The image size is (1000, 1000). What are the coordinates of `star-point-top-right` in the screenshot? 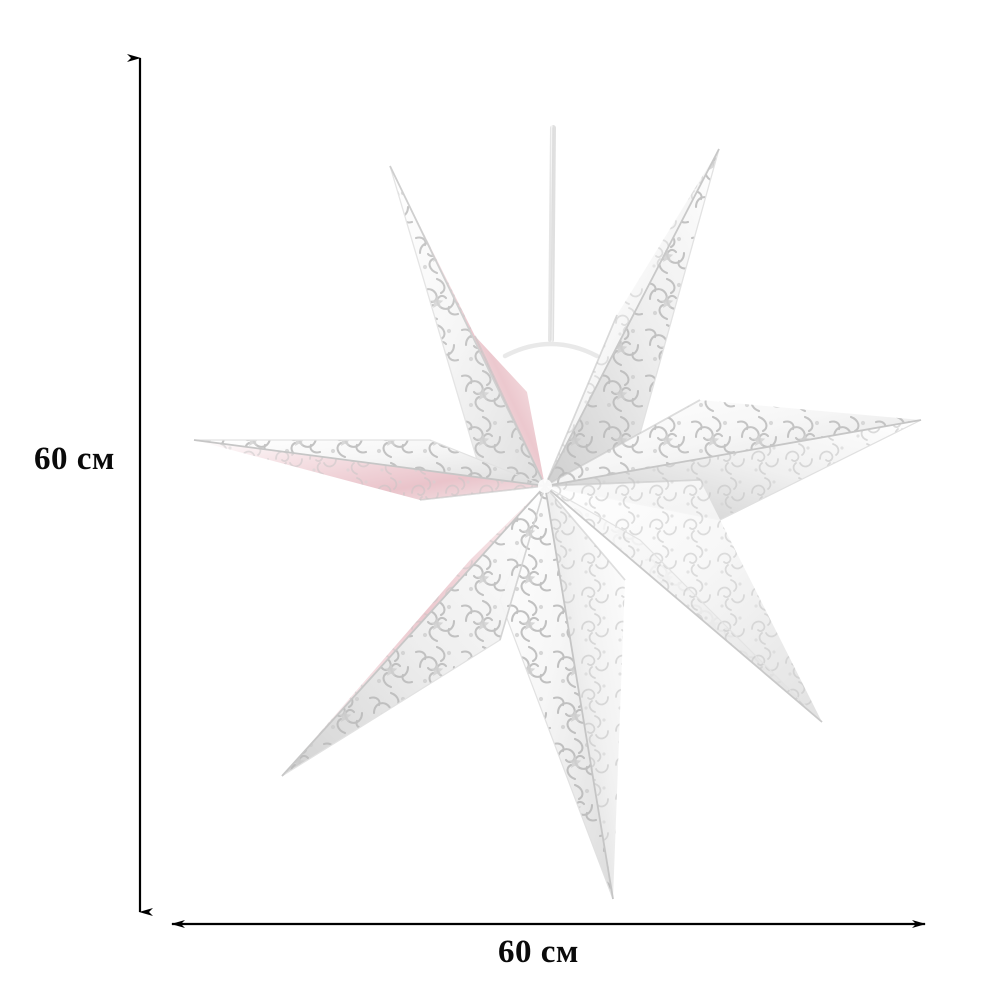 It's located at (631, 317).